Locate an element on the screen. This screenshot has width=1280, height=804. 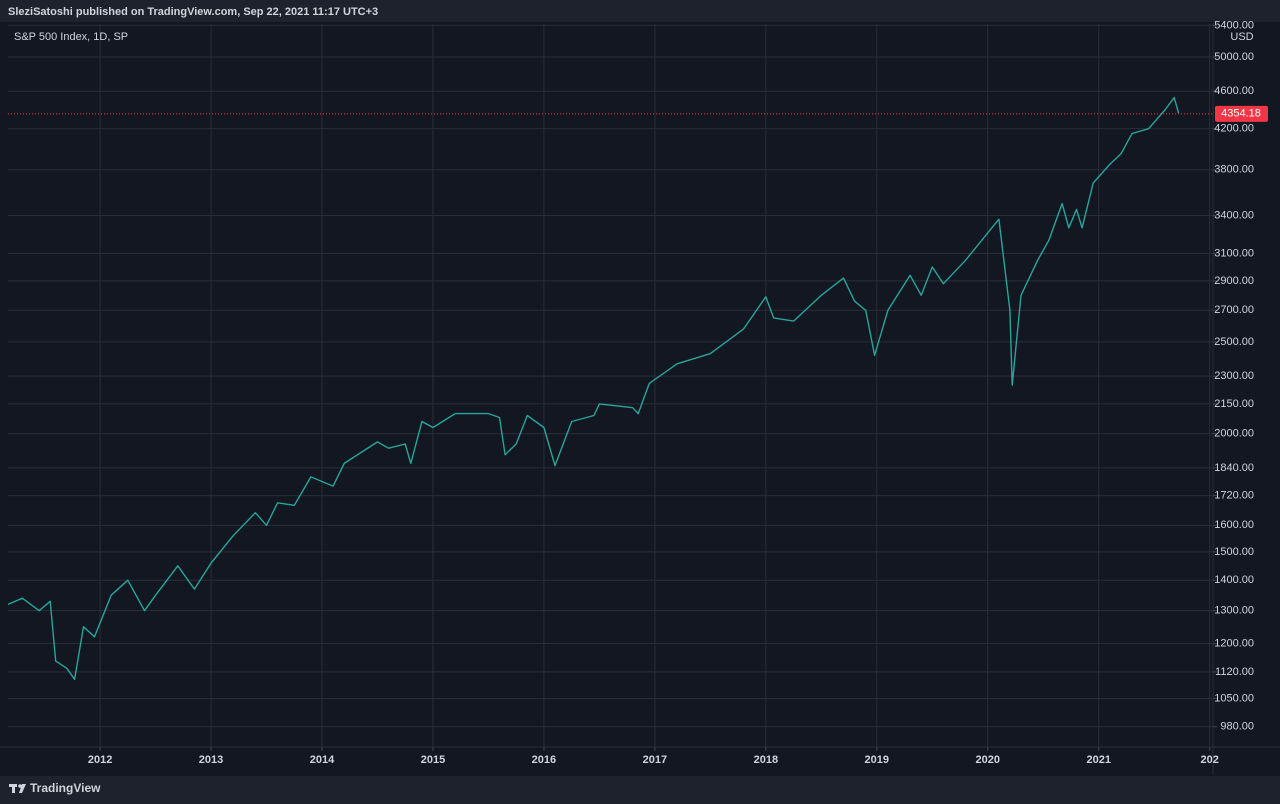
y-tick-label: 1120.00 is located at coordinates (1234, 672).